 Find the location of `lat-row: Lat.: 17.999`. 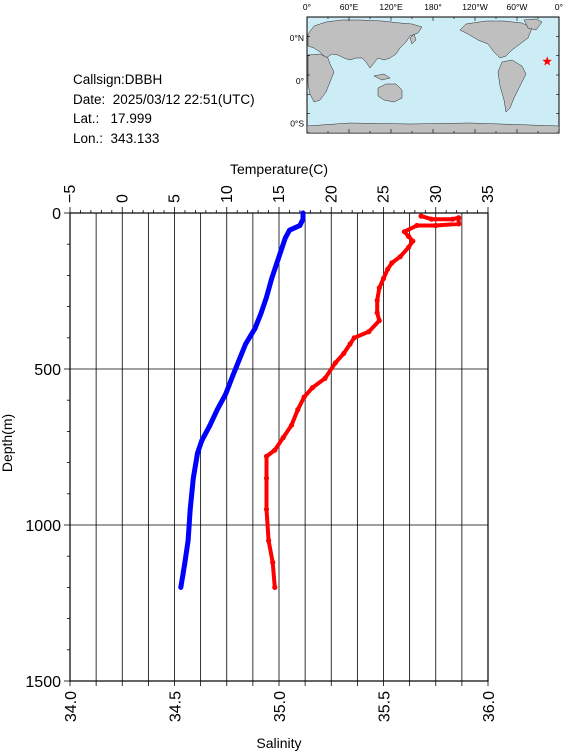

lat-row: Lat.: 17.999 is located at coordinates (164, 119).